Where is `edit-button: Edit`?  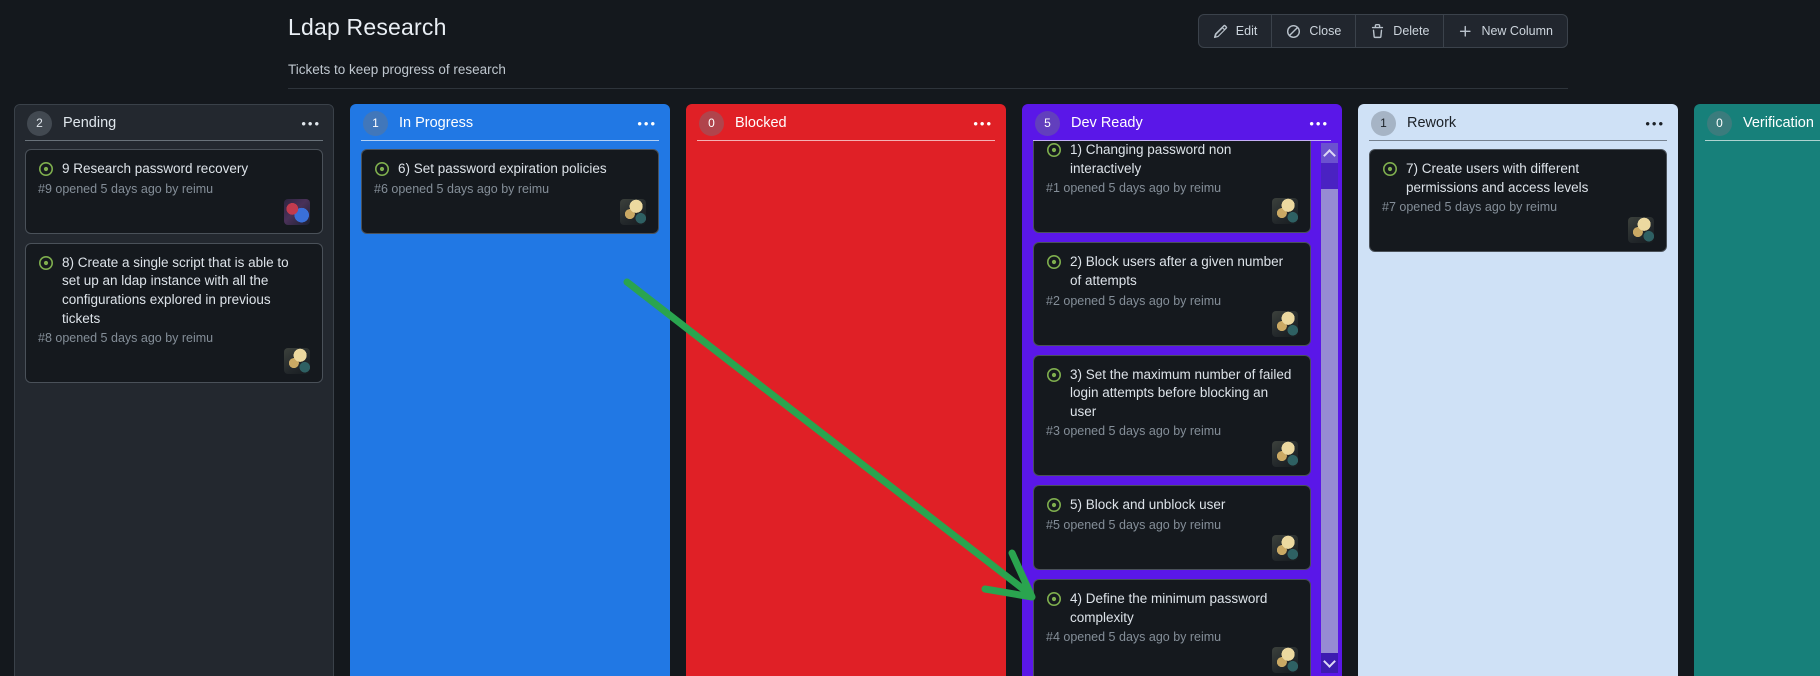 edit-button: Edit is located at coordinates (1235, 31).